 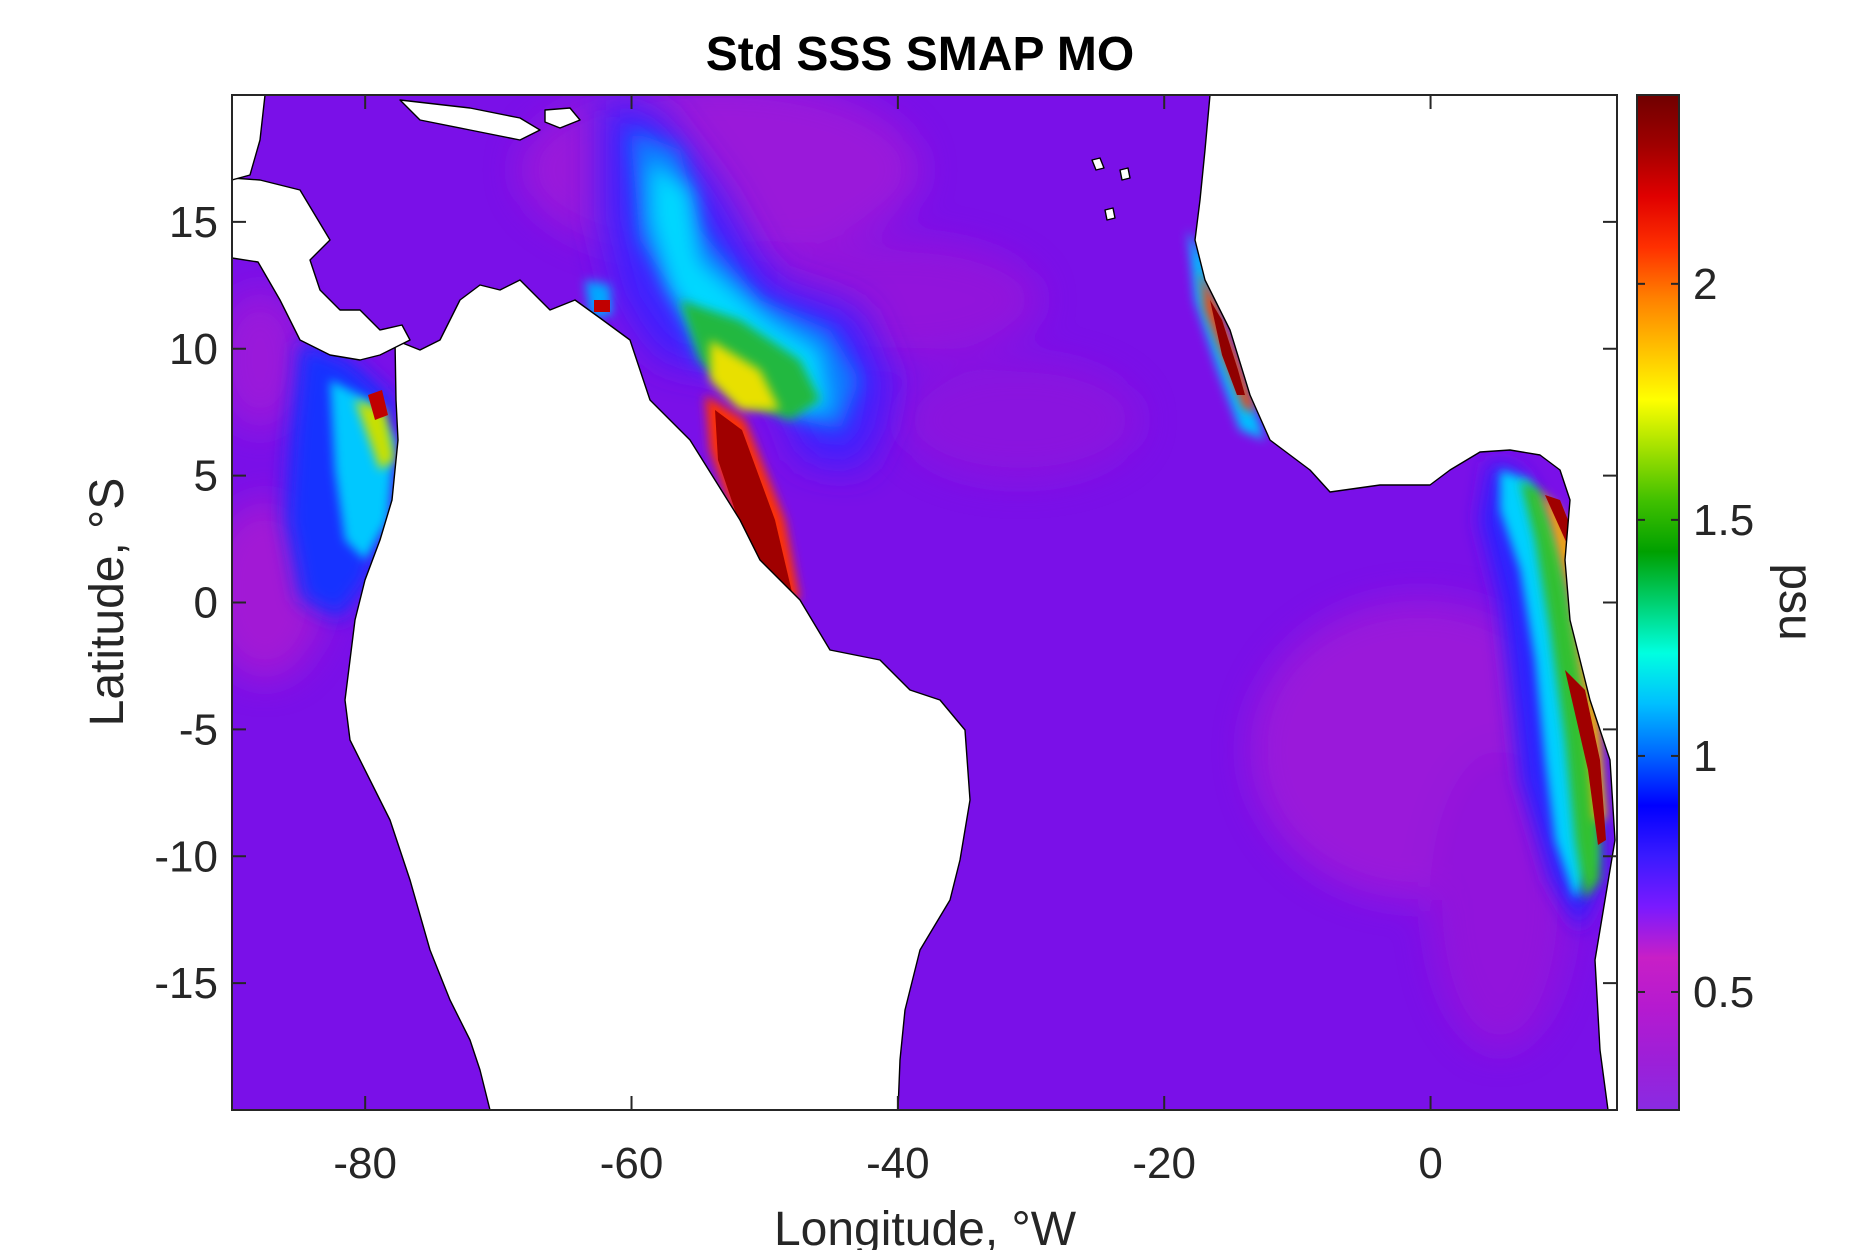 I want to click on x-tick-label: -80, so click(x=365, y=1163).